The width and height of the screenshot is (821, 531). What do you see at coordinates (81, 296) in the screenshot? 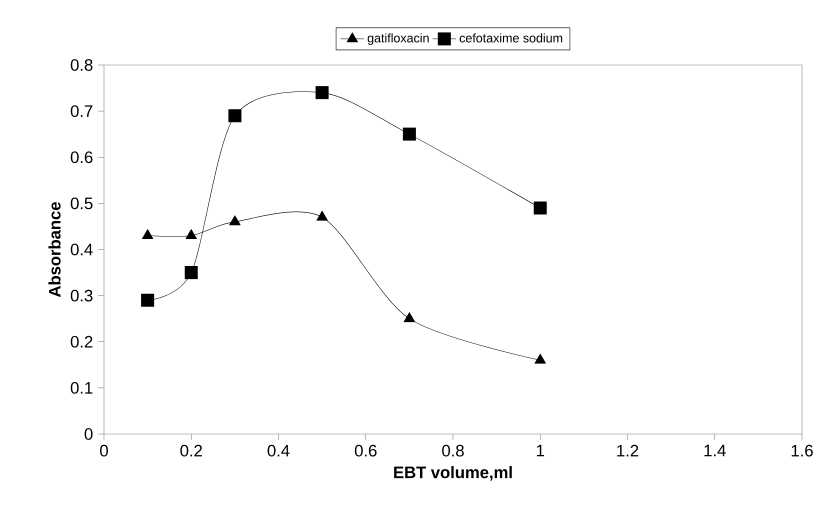
I see `y-tick-label: 0.3` at bounding box center [81, 296].